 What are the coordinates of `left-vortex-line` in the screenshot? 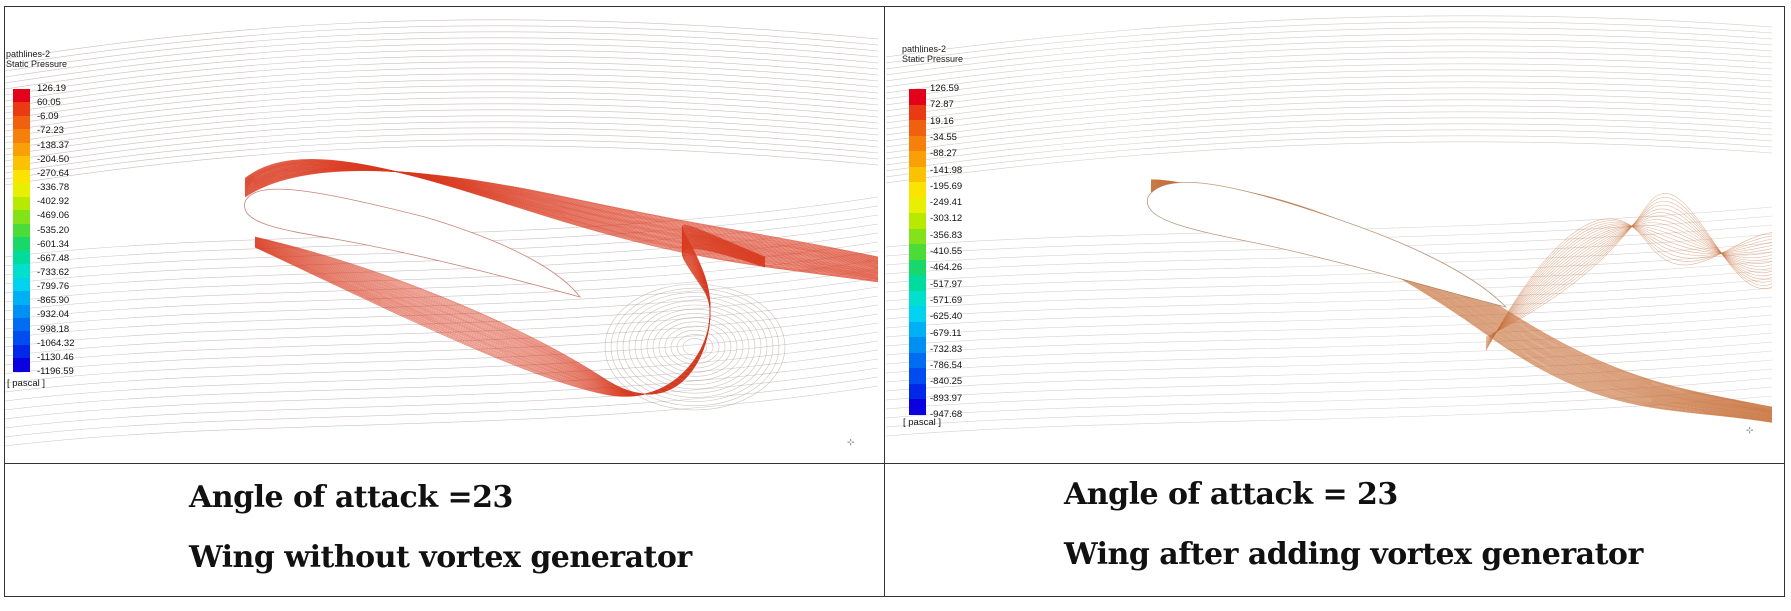 It's located at (695, 347).